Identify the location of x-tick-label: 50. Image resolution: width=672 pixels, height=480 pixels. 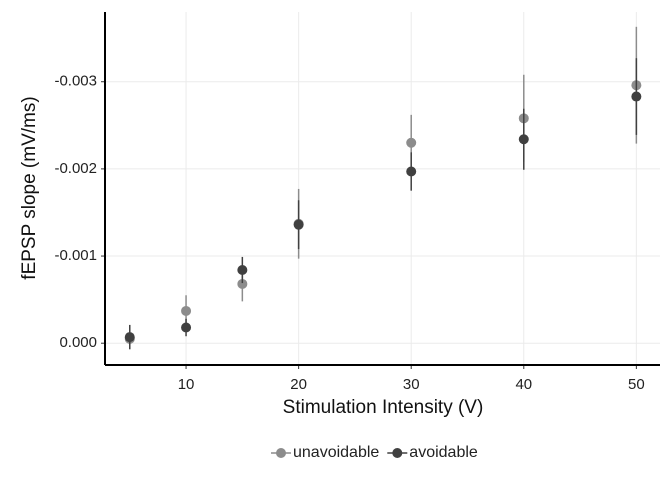
(636, 384).